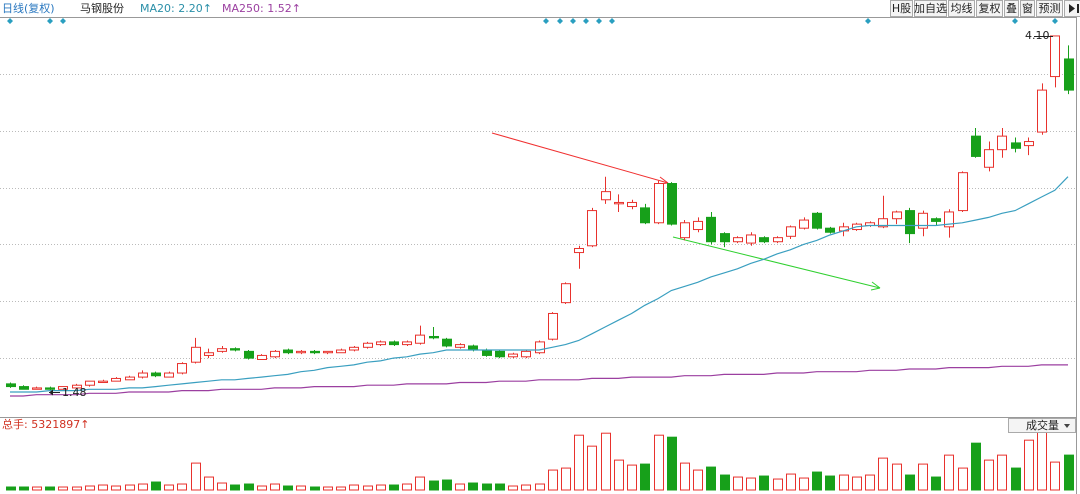 This screenshot has height=494, width=1080. What do you see at coordinates (540, 461) in the screenshot?
I see `volume-bars` at bounding box center [540, 461].